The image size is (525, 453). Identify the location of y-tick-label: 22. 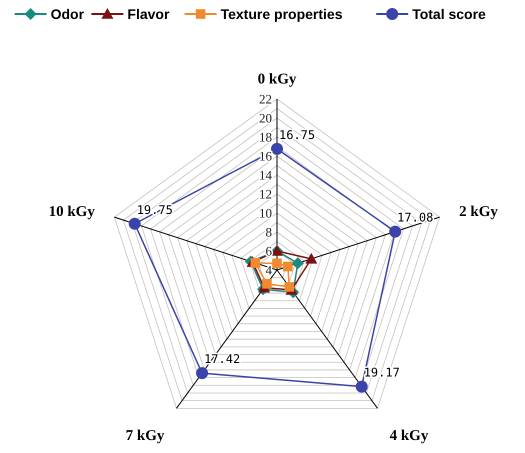
(265, 99).